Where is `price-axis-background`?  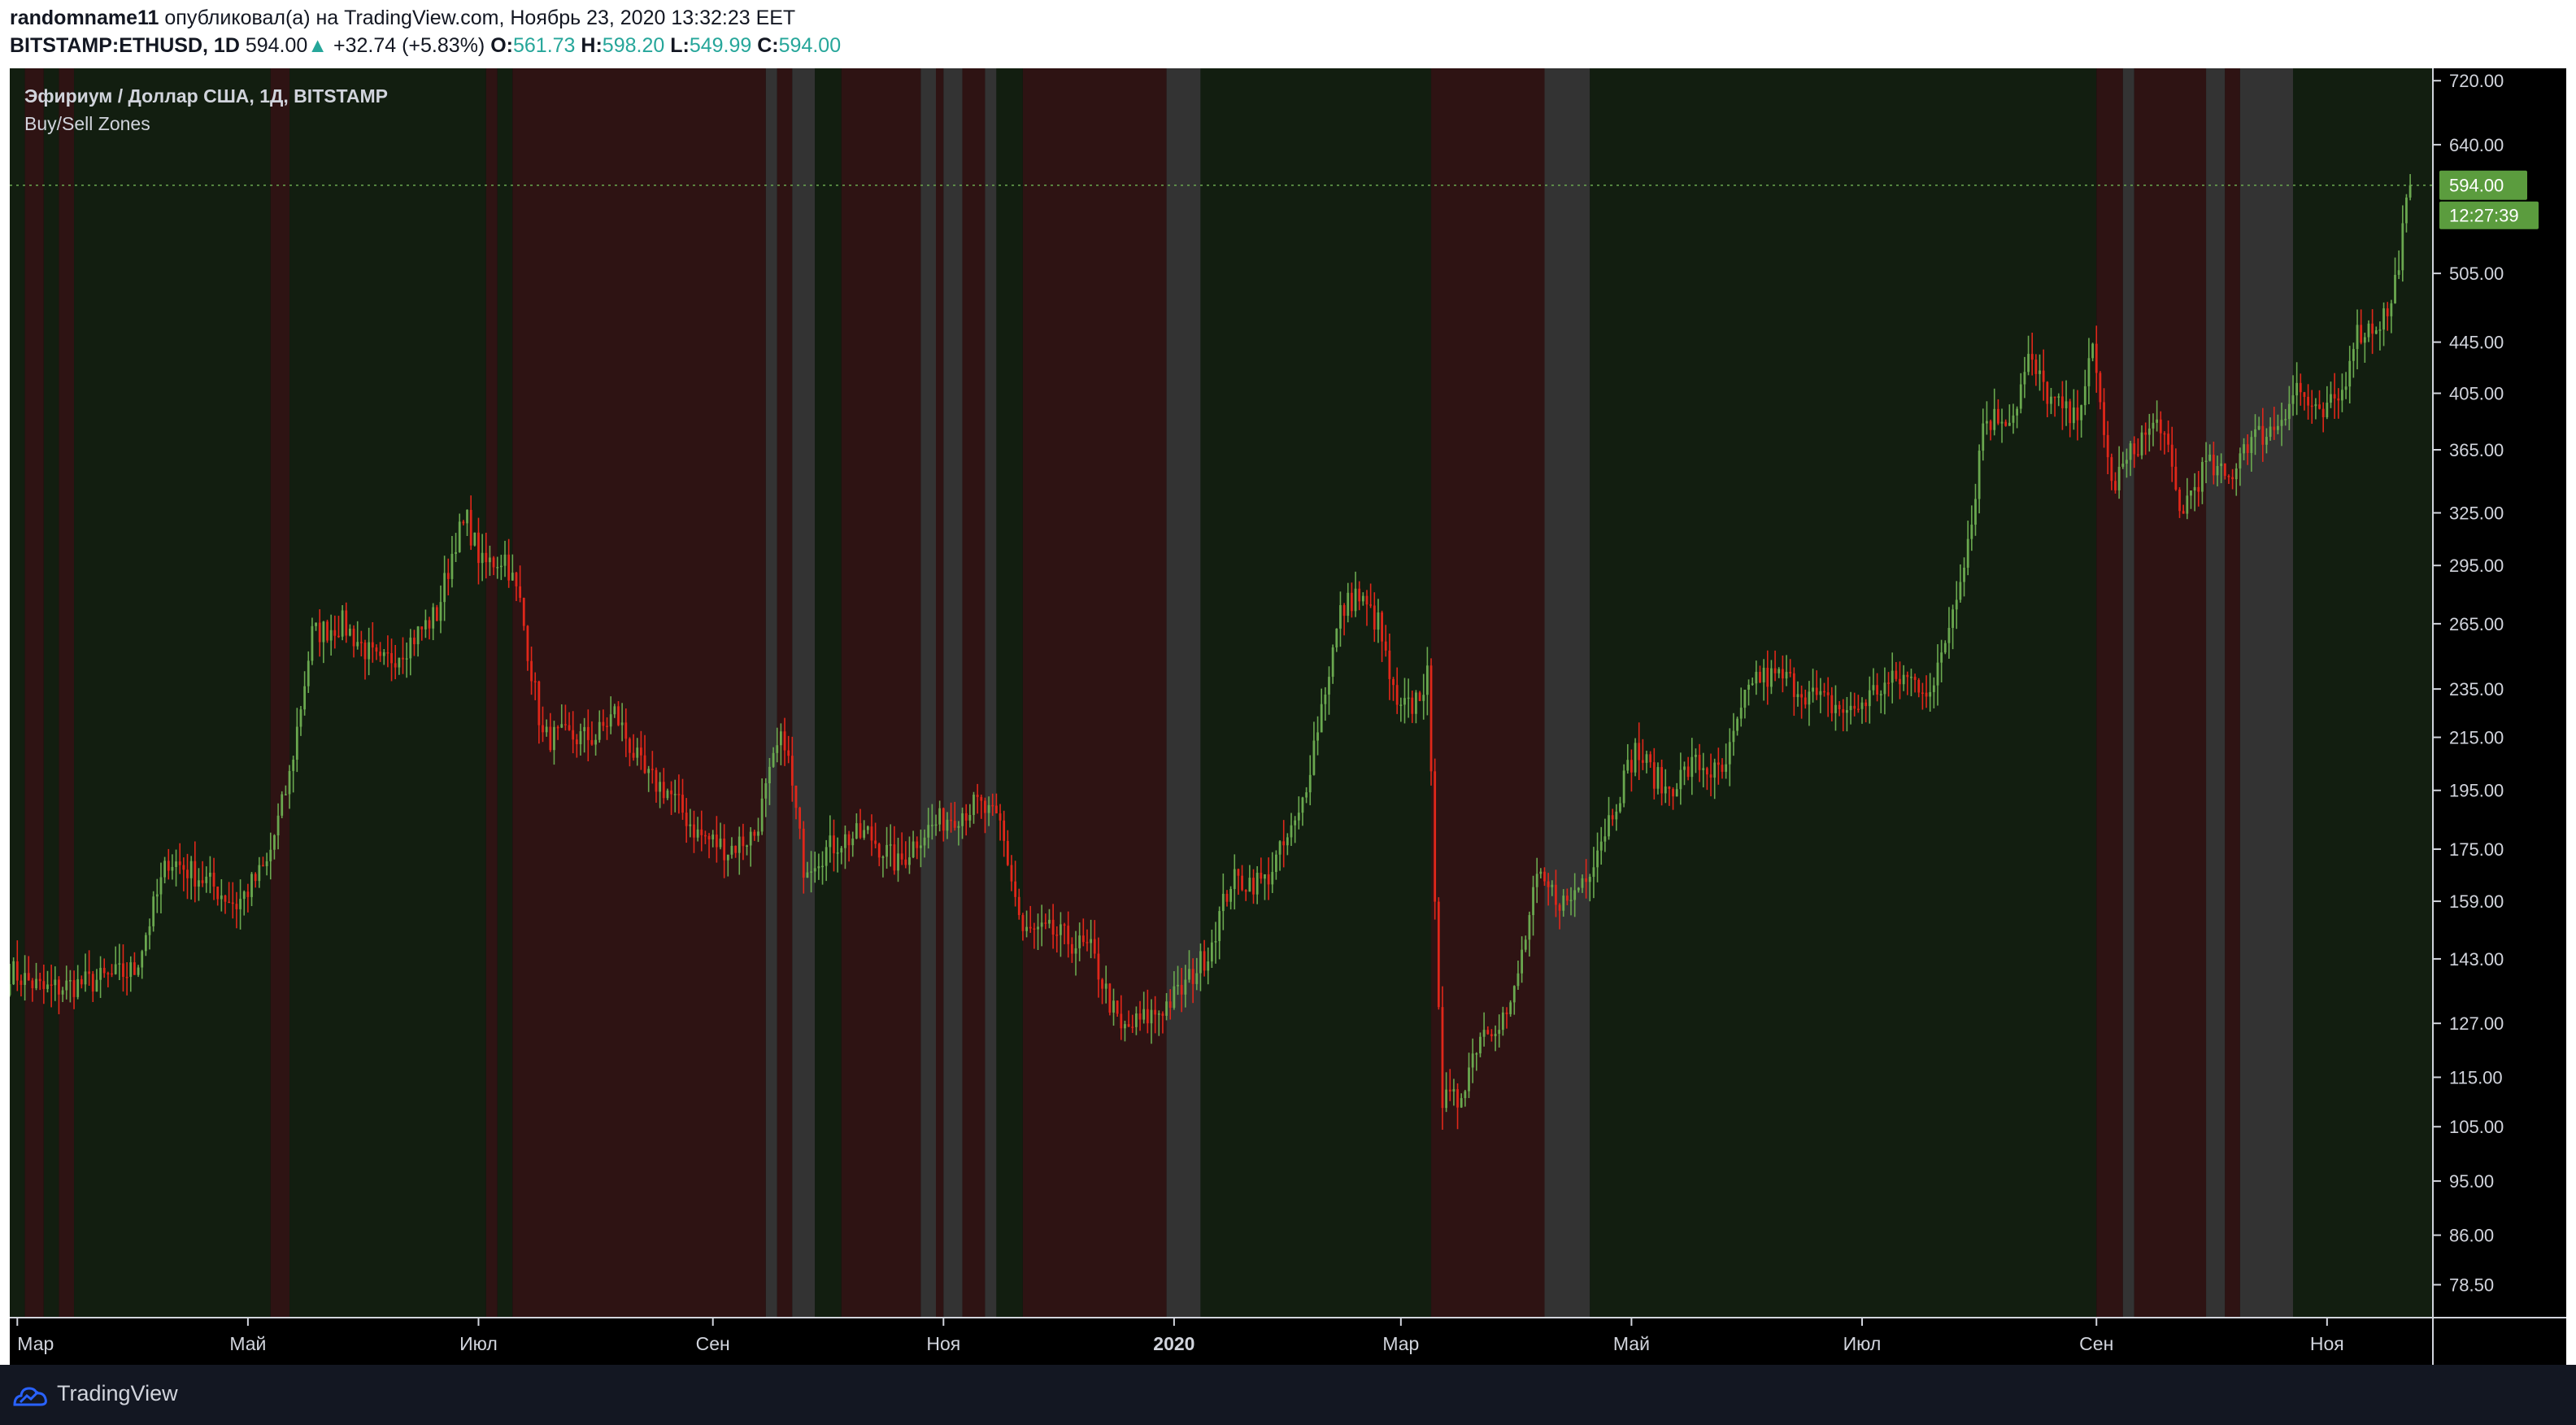
price-axis-background is located at coordinates (2500, 716).